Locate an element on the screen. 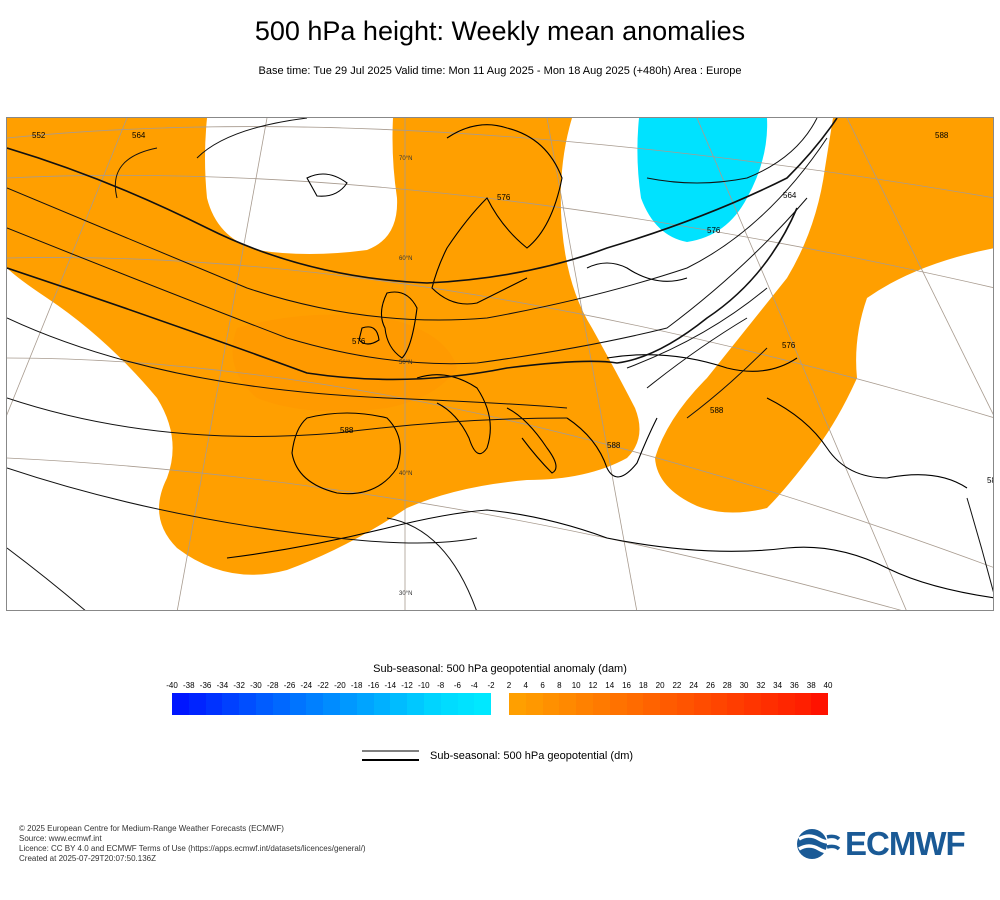 The width and height of the screenshot is (1000, 900). lat-label: 30°N is located at coordinates (405, 594).